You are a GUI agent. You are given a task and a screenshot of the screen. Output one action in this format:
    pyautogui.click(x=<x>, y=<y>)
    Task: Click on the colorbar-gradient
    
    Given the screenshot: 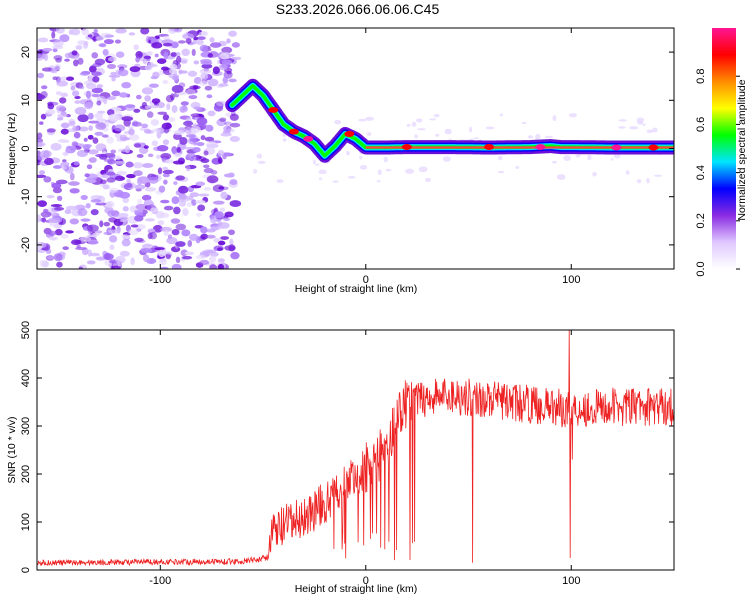 What is the action you would take?
    pyautogui.click(x=724, y=148)
    